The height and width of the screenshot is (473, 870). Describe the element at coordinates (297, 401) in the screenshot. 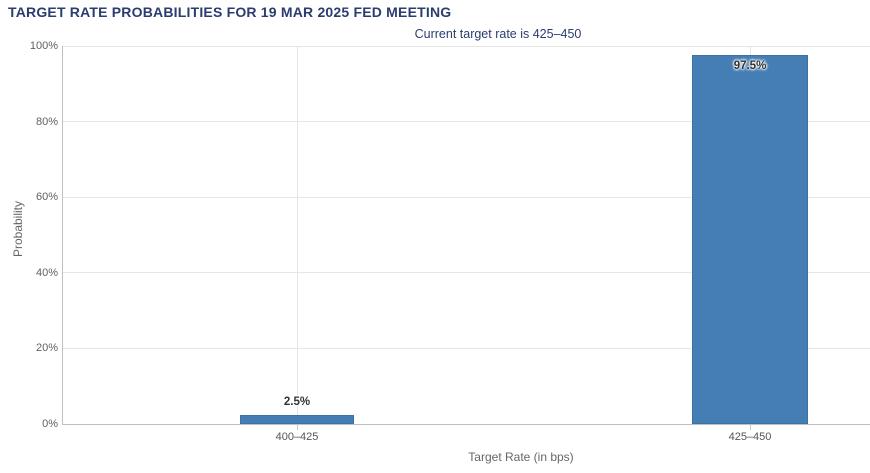

I see `bar-data-label: 2.5%` at that location.